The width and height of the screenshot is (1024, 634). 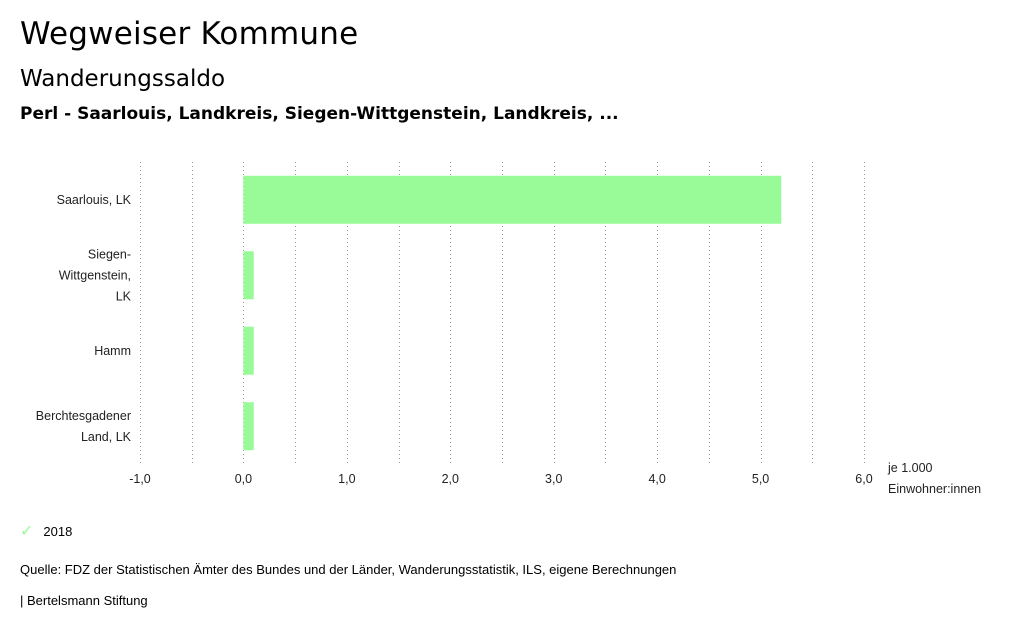 I want to click on page-title: Wegweiser Kommune, so click(x=189, y=34).